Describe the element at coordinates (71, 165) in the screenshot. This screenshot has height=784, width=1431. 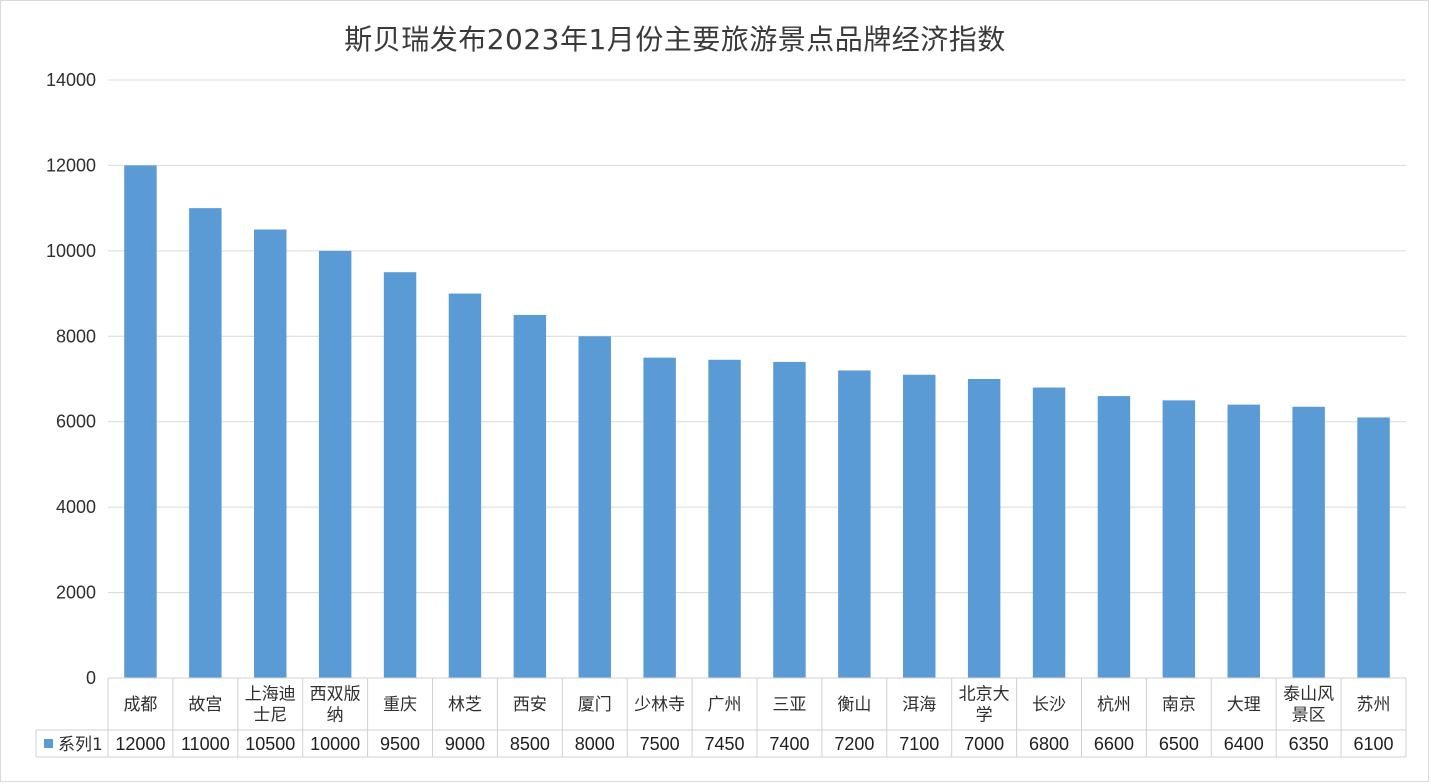
I see `y-tick-label: 12000` at that location.